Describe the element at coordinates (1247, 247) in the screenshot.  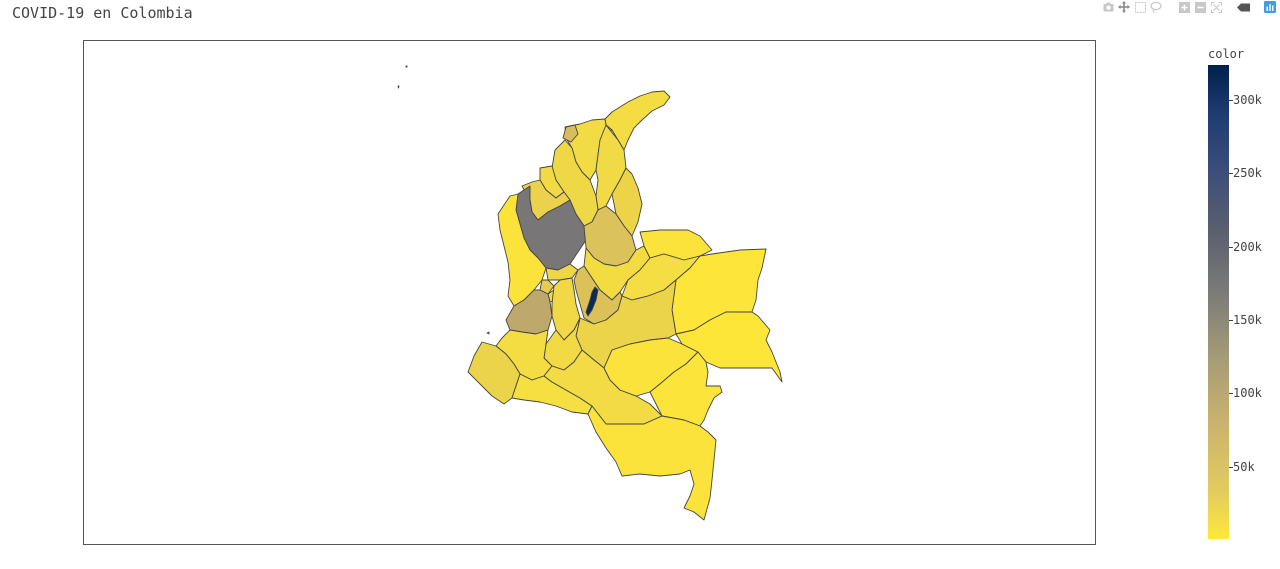
I see `colorbar-tick-200k: 200k` at that location.